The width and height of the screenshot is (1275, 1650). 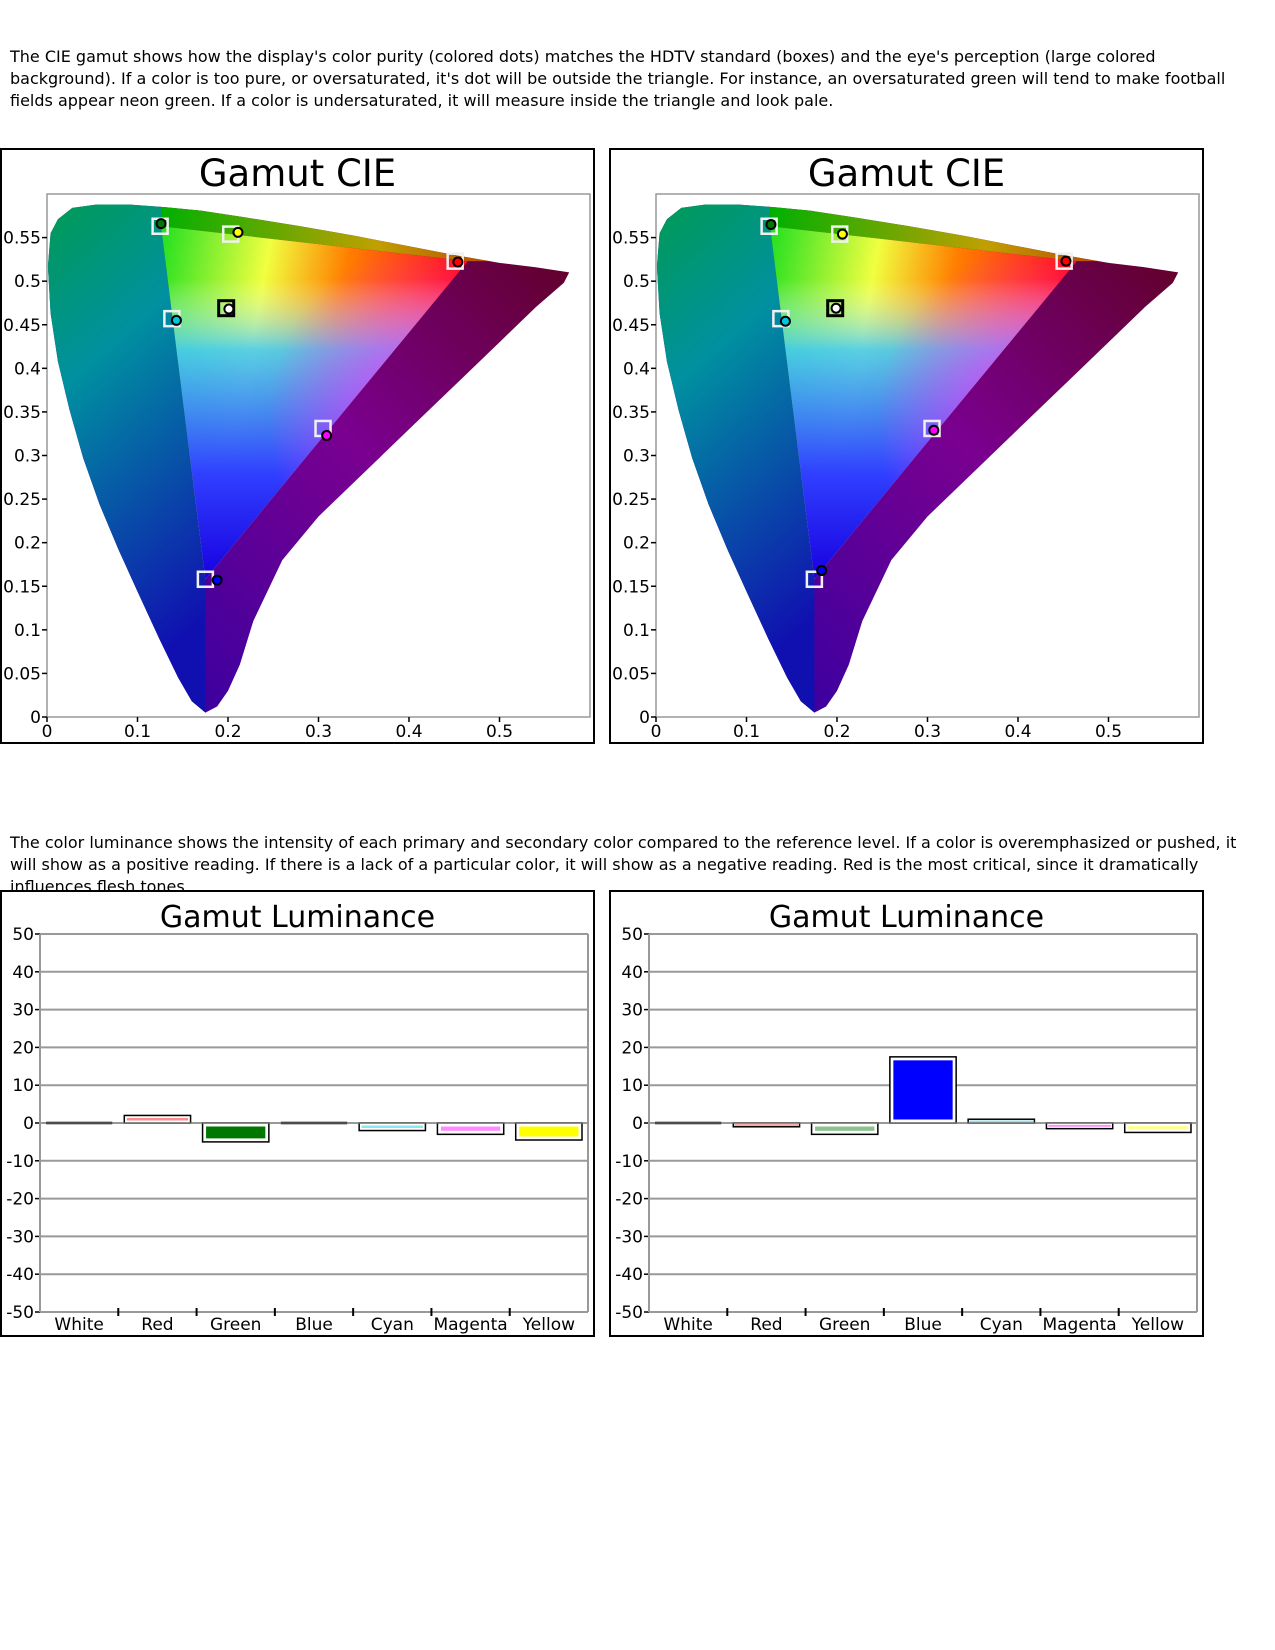 I want to click on bar-green, so click(x=236, y=1132).